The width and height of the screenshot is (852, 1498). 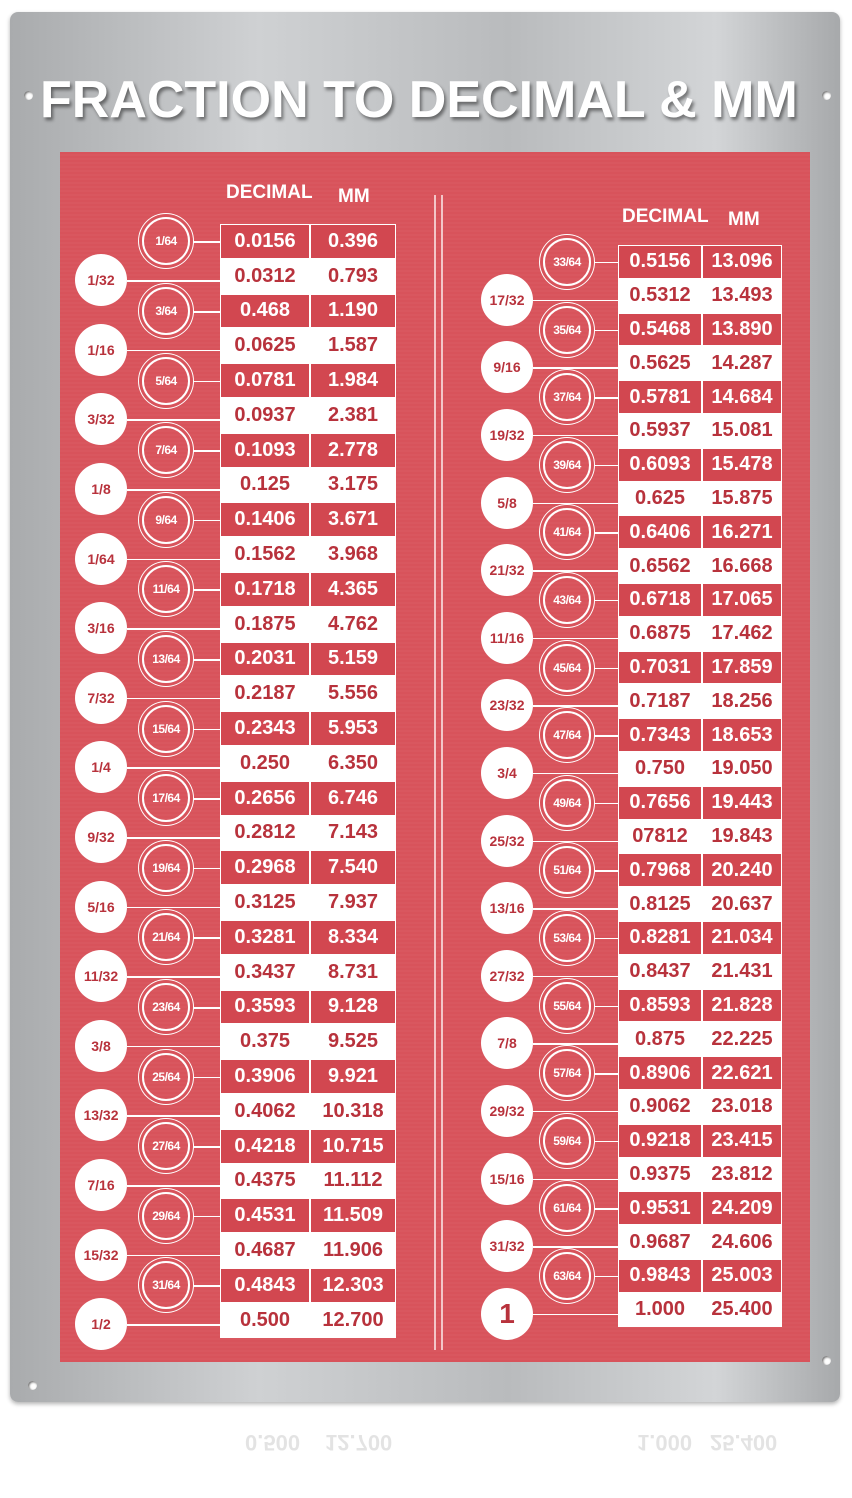 I want to click on fraction-badge: 49/64, so click(x=567, y=802).